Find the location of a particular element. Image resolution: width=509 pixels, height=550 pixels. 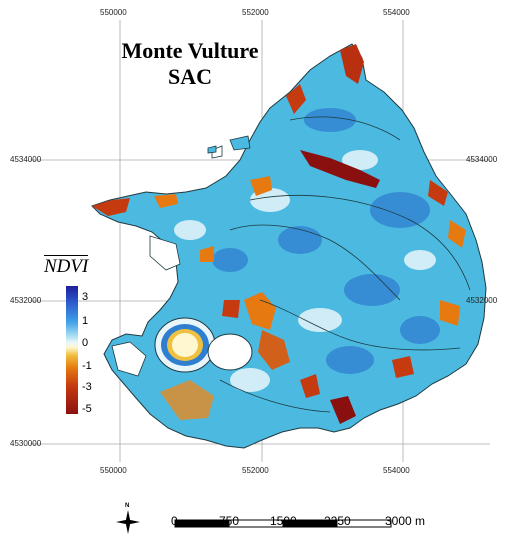

legend-tick-label: -3 is located at coordinates (87, 387).